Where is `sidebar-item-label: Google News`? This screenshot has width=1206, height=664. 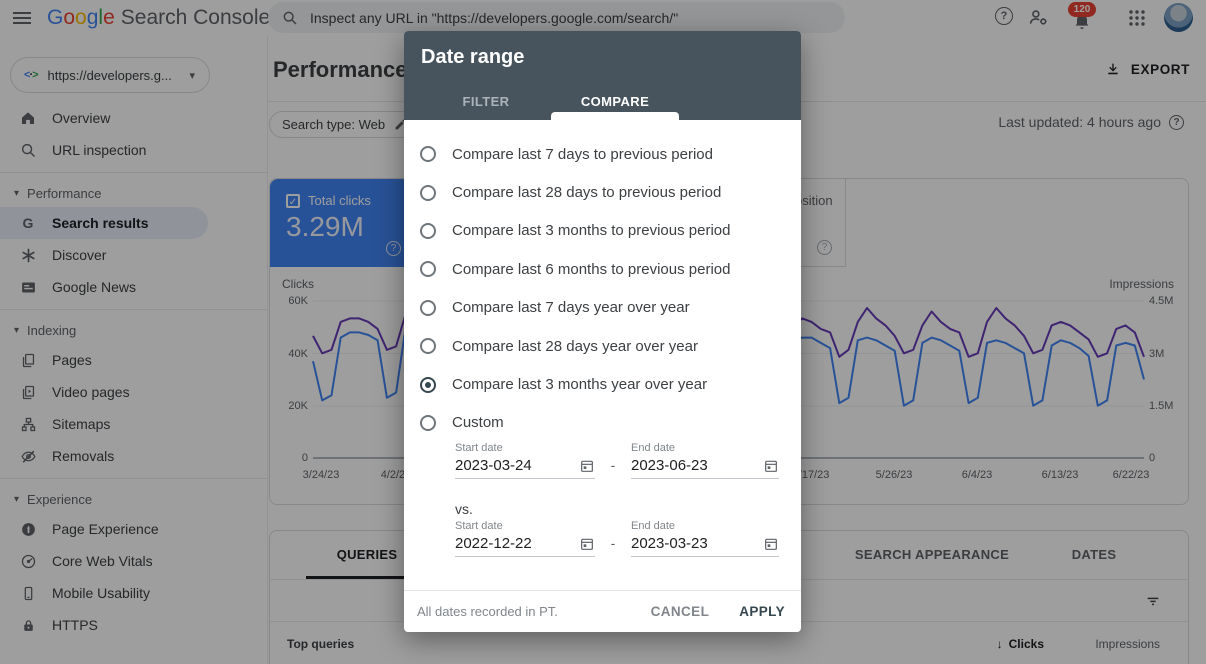 sidebar-item-label: Google News is located at coordinates (94, 287).